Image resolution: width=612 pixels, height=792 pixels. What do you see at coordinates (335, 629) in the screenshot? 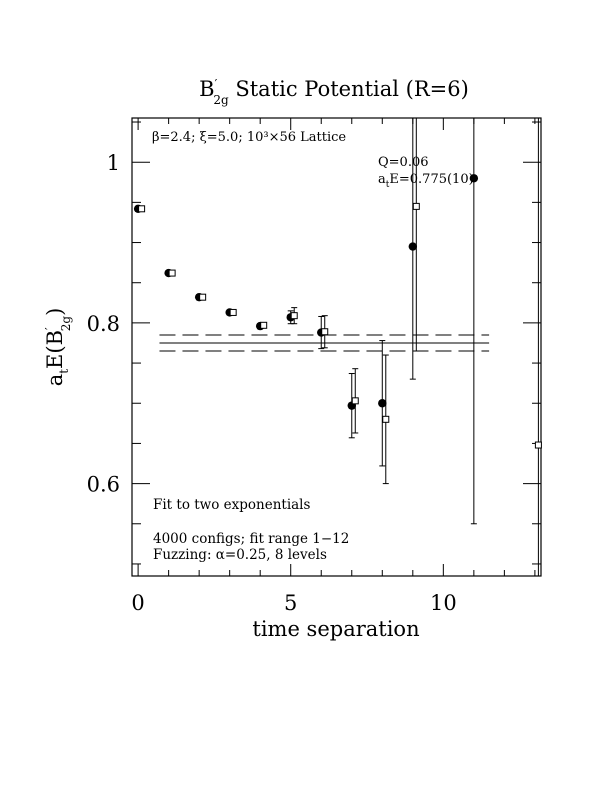
I see `x-axis-label: time separation` at bounding box center [335, 629].